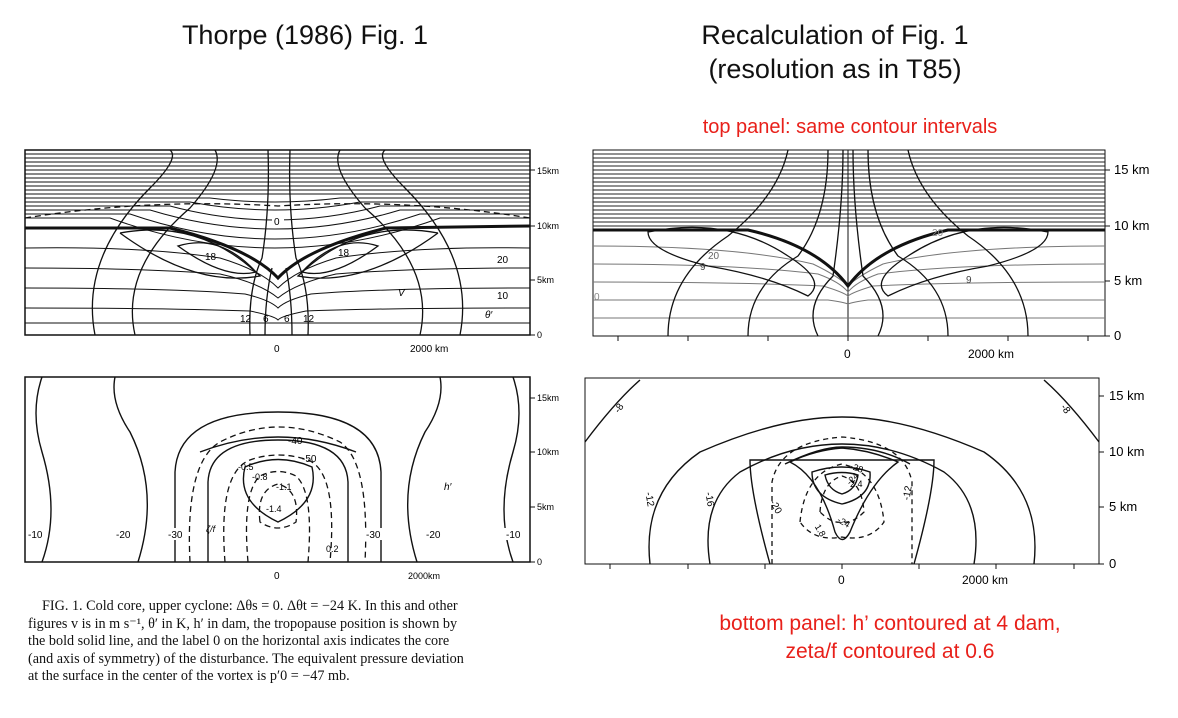 Image resolution: width=1178 pixels, height=718 pixels. Describe the element at coordinates (619, 408) in the screenshot. I see `right-bottom-label-m8a: -8` at that location.